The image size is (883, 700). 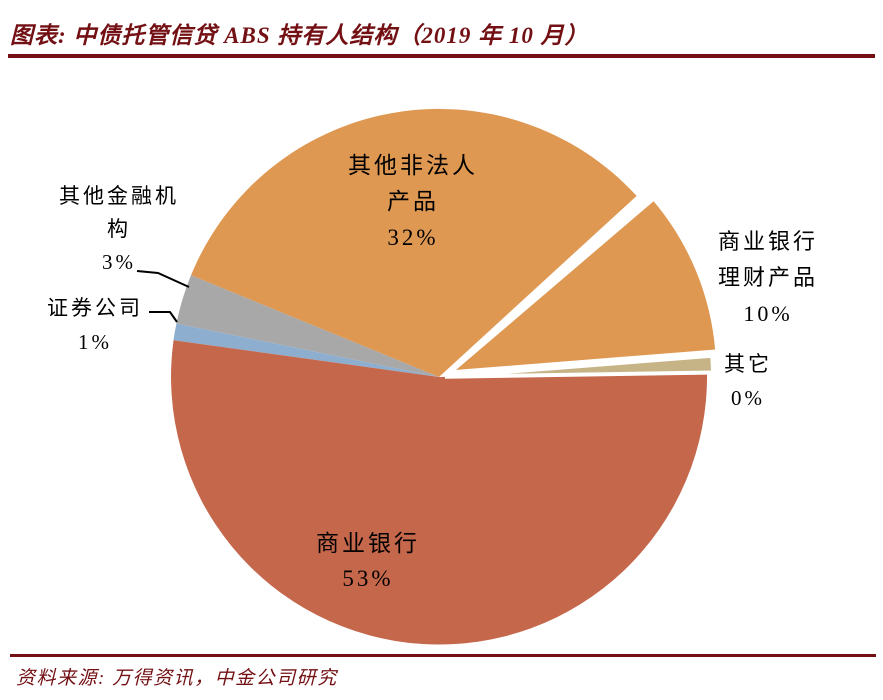 What do you see at coordinates (748, 364) in the screenshot?
I see `pie-label-line: 其它` at bounding box center [748, 364].